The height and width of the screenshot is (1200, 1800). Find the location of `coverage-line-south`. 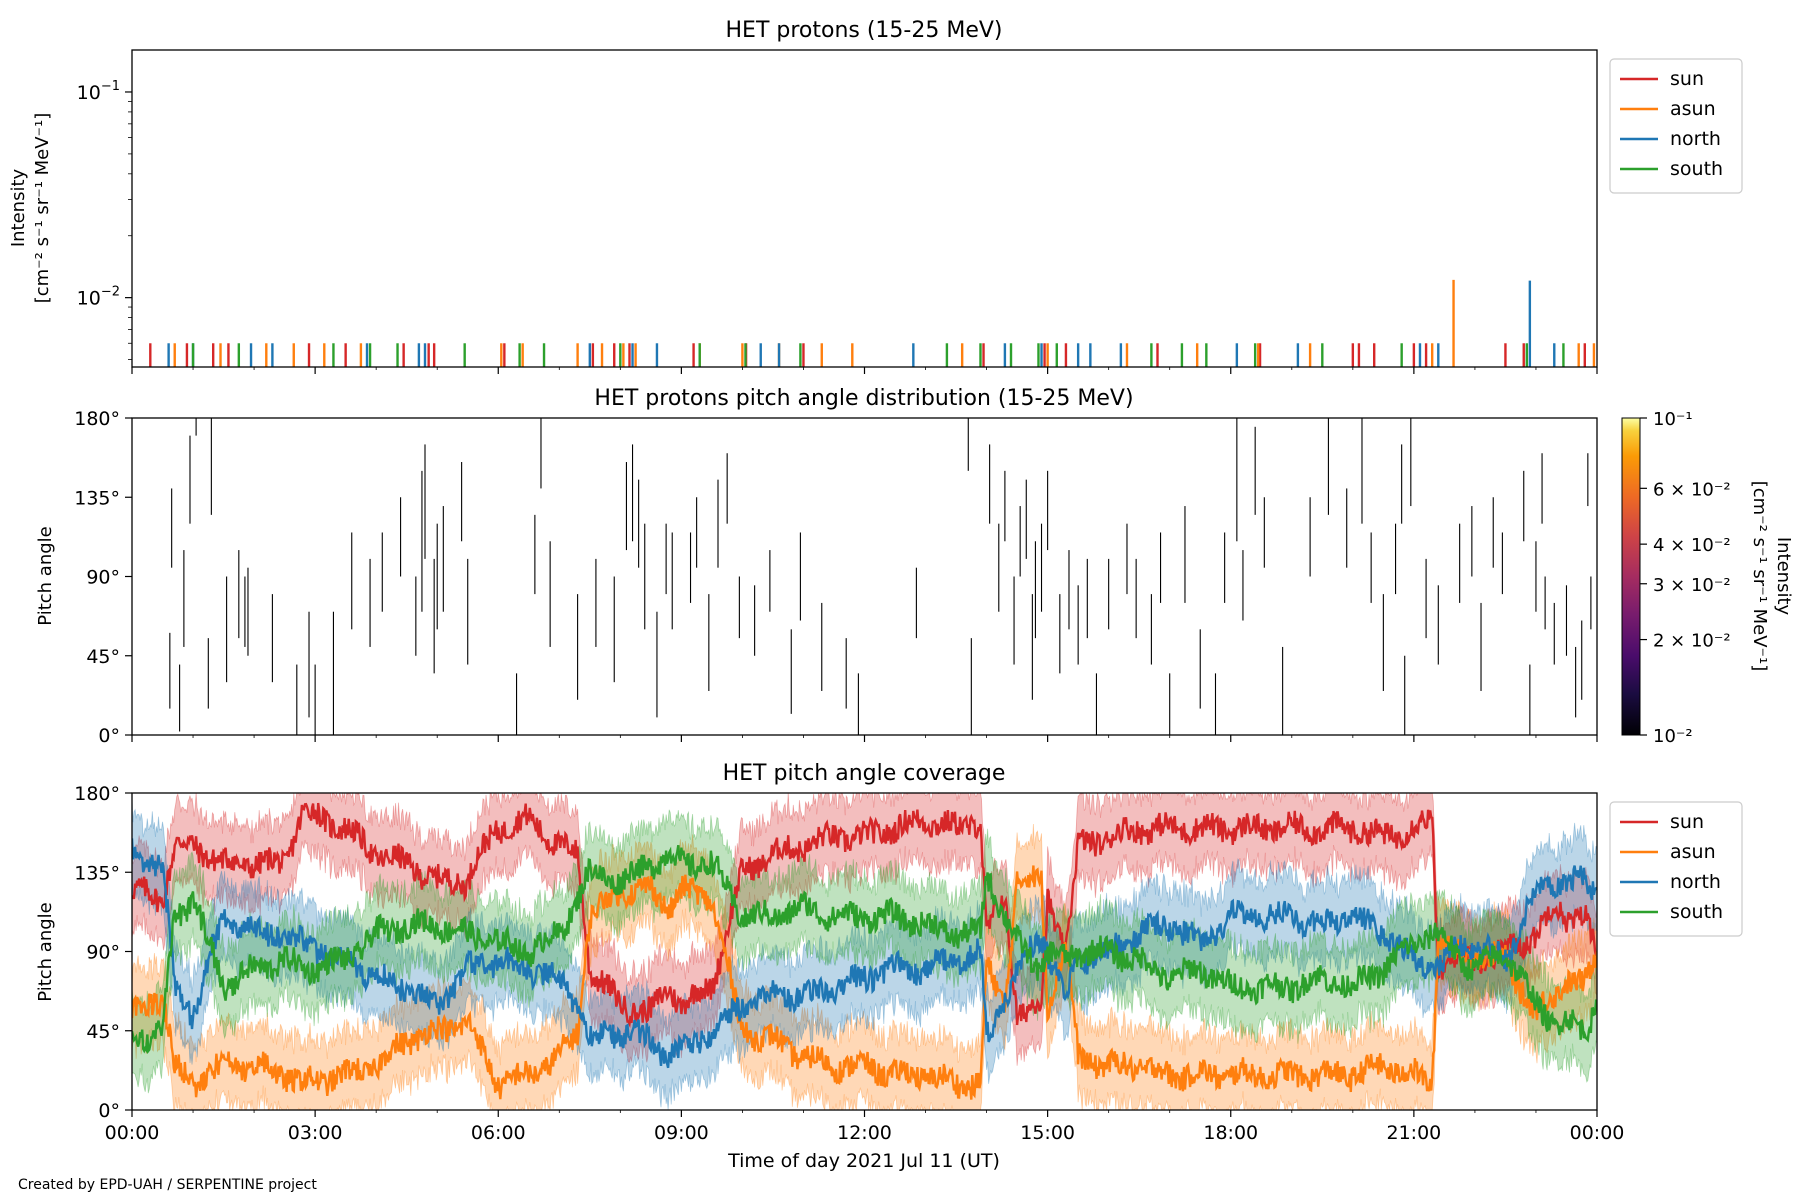

coverage-line-south is located at coordinates (864, 950).